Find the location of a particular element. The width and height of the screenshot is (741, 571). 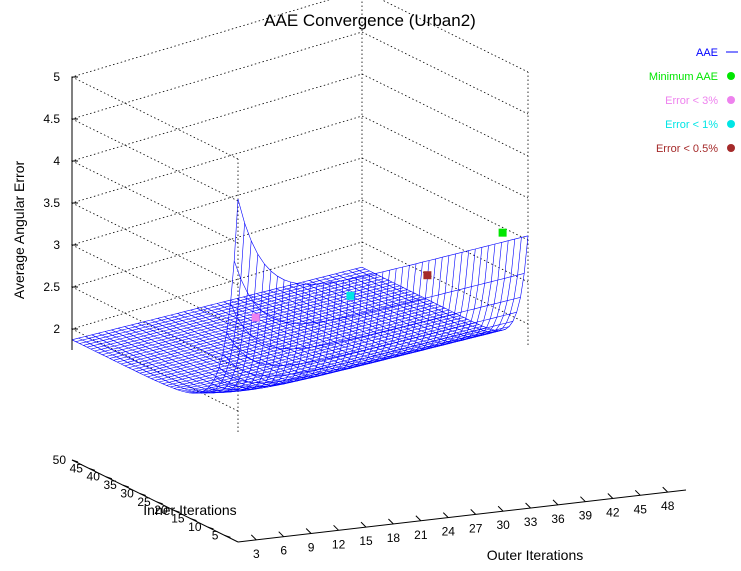

y-tick-label: 50 is located at coordinates (60, 460).